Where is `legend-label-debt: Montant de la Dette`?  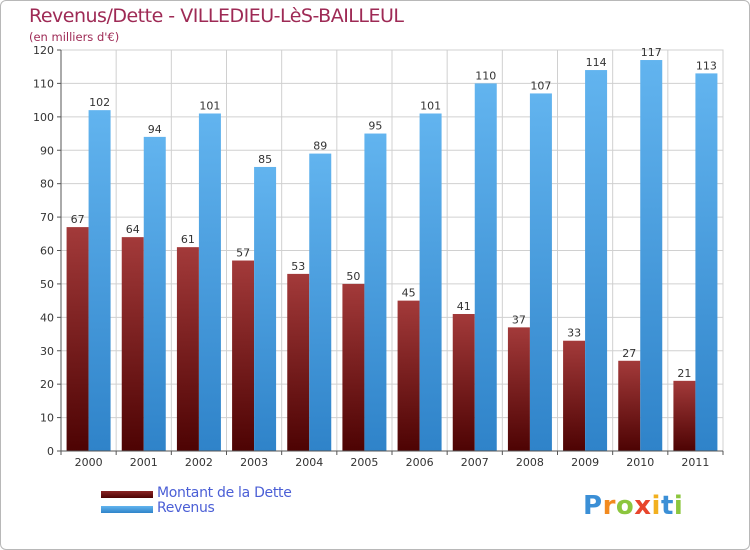 legend-label-debt: Montant de la Dette is located at coordinates (224, 493).